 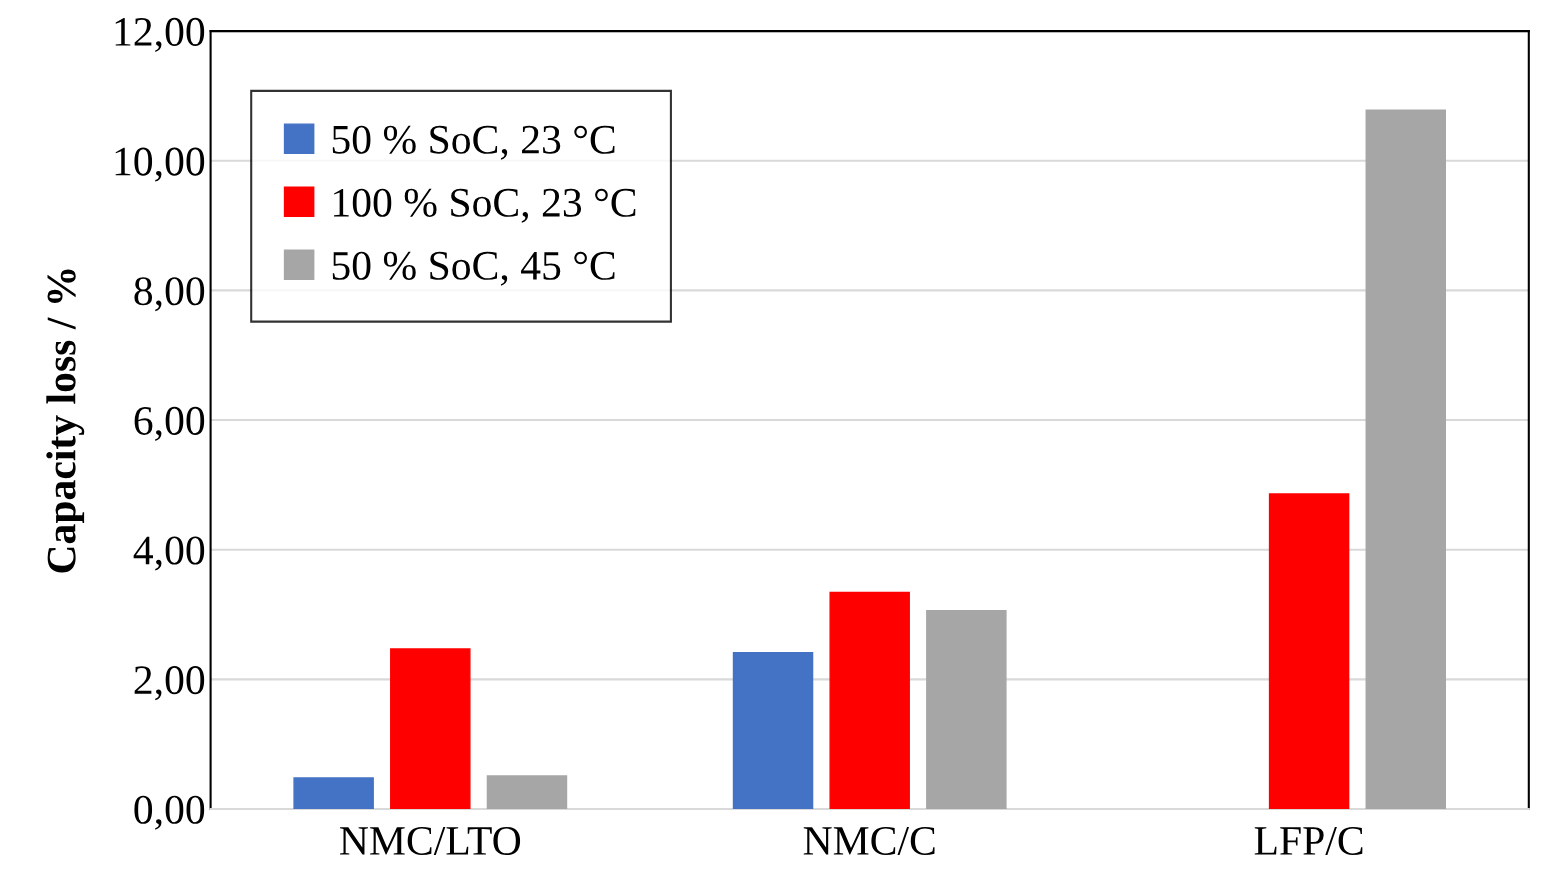 What do you see at coordinates (869, 840) in the screenshot?
I see `x-tick-label: NMC/C` at bounding box center [869, 840].